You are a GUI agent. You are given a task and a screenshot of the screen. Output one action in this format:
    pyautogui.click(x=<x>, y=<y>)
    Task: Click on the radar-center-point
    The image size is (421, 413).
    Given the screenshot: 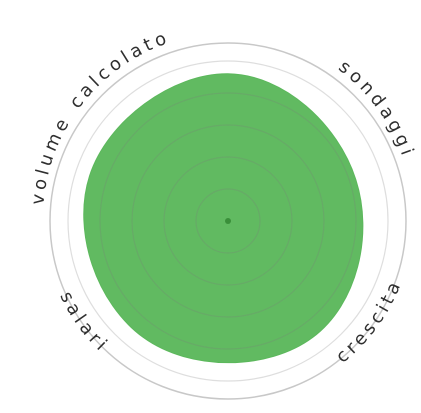 What is the action you would take?
    pyautogui.click(x=228, y=221)
    